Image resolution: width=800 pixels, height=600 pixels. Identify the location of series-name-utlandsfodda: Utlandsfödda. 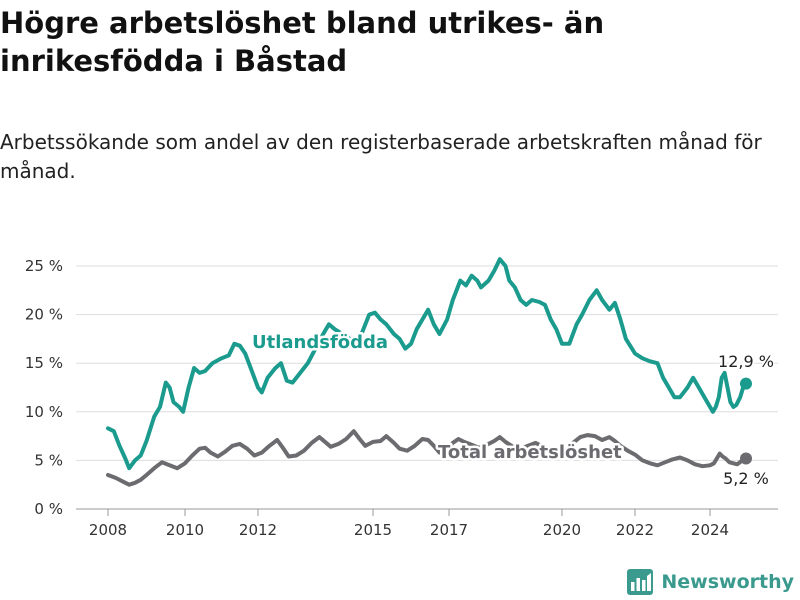
(320, 342).